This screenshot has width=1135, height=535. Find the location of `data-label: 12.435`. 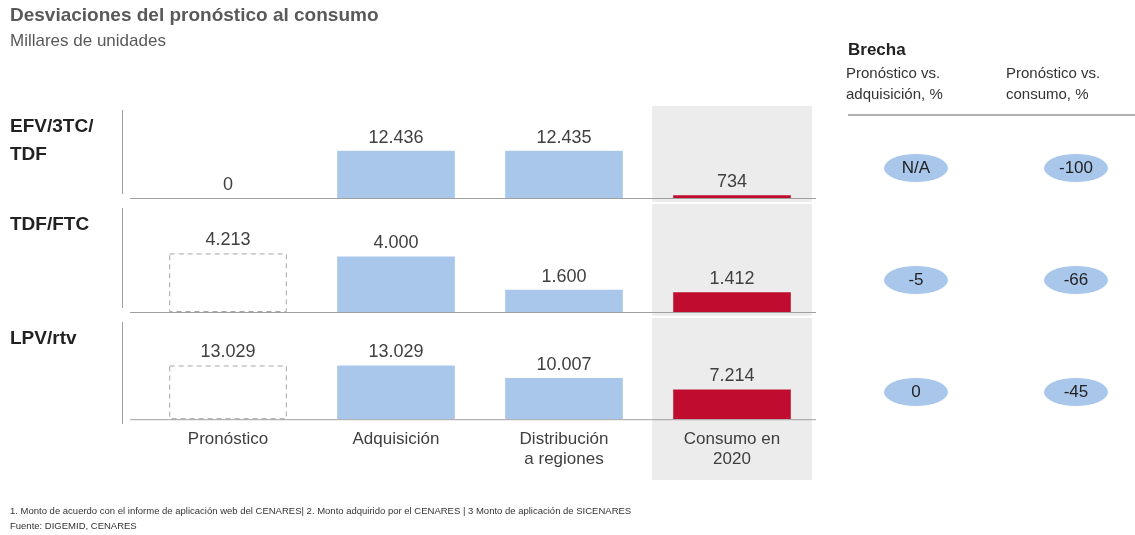

data-label: 12.435 is located at coordinates (564, 136).